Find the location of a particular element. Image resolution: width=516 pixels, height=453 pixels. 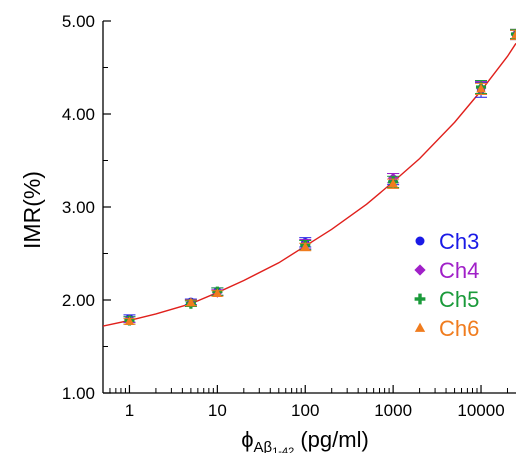

x-axis-title-subsub: 1-42 is located at coordinates (283, 449).